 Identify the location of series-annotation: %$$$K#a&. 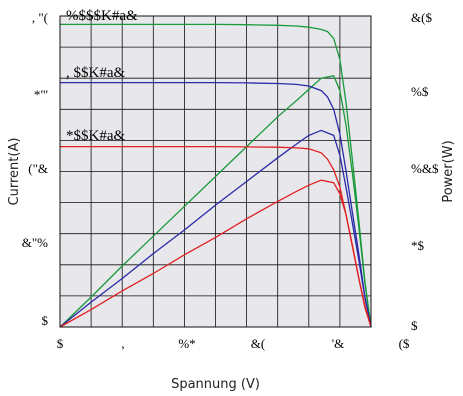
(102, 16).